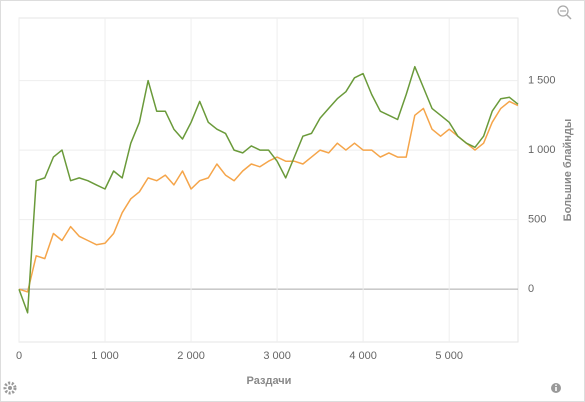 This screenshot has width=585, height=402. Describe the element at coordinates (277, 356) in the screenshot. I see `x-tick-label: 3 000` at that location.